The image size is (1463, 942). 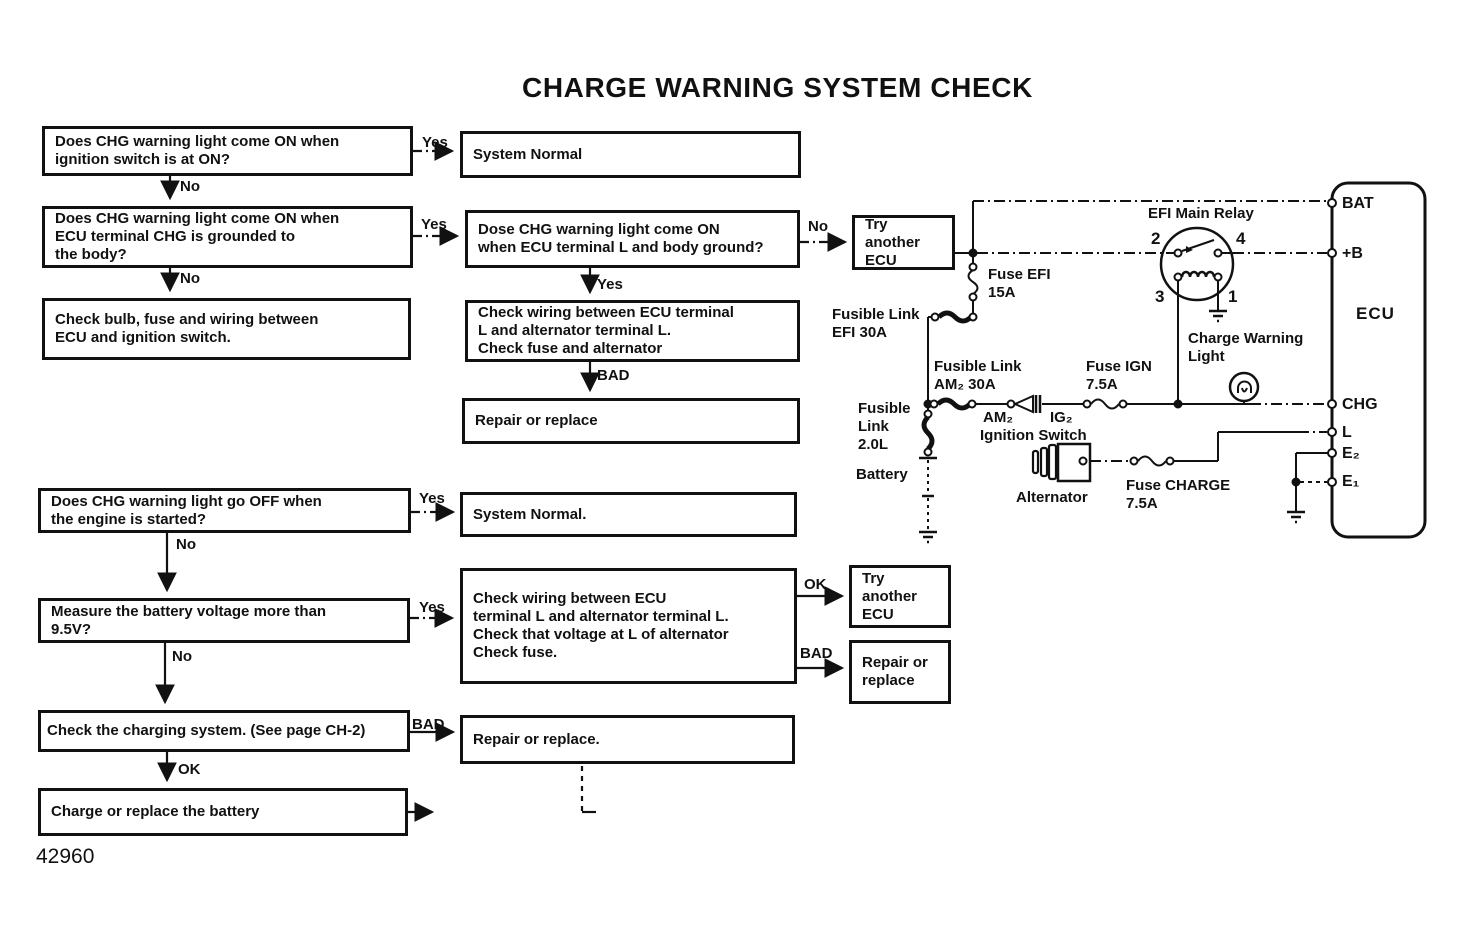 What do you see at coordinates (777, 87) in the screenshot?
I see `page-title: CHARGE WARNING SYSTEM CHECK` at bounding box center [777, 87].